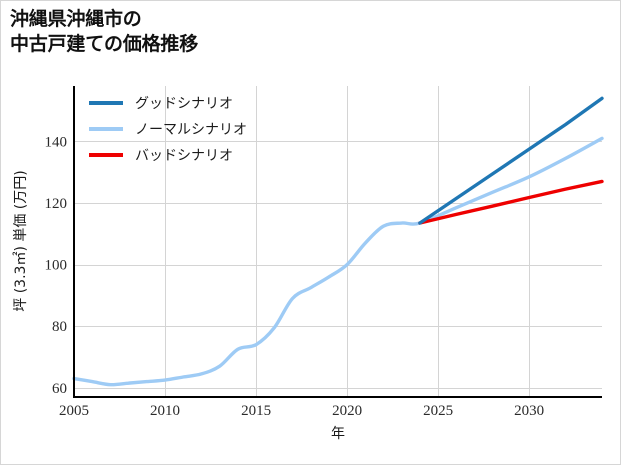 This screenshot has height=465, width=621. What do you see at coordinates (184, 104) in the screenshot?
I see `legend-label: グッドシナリオ` at bounding box center [184, 104].